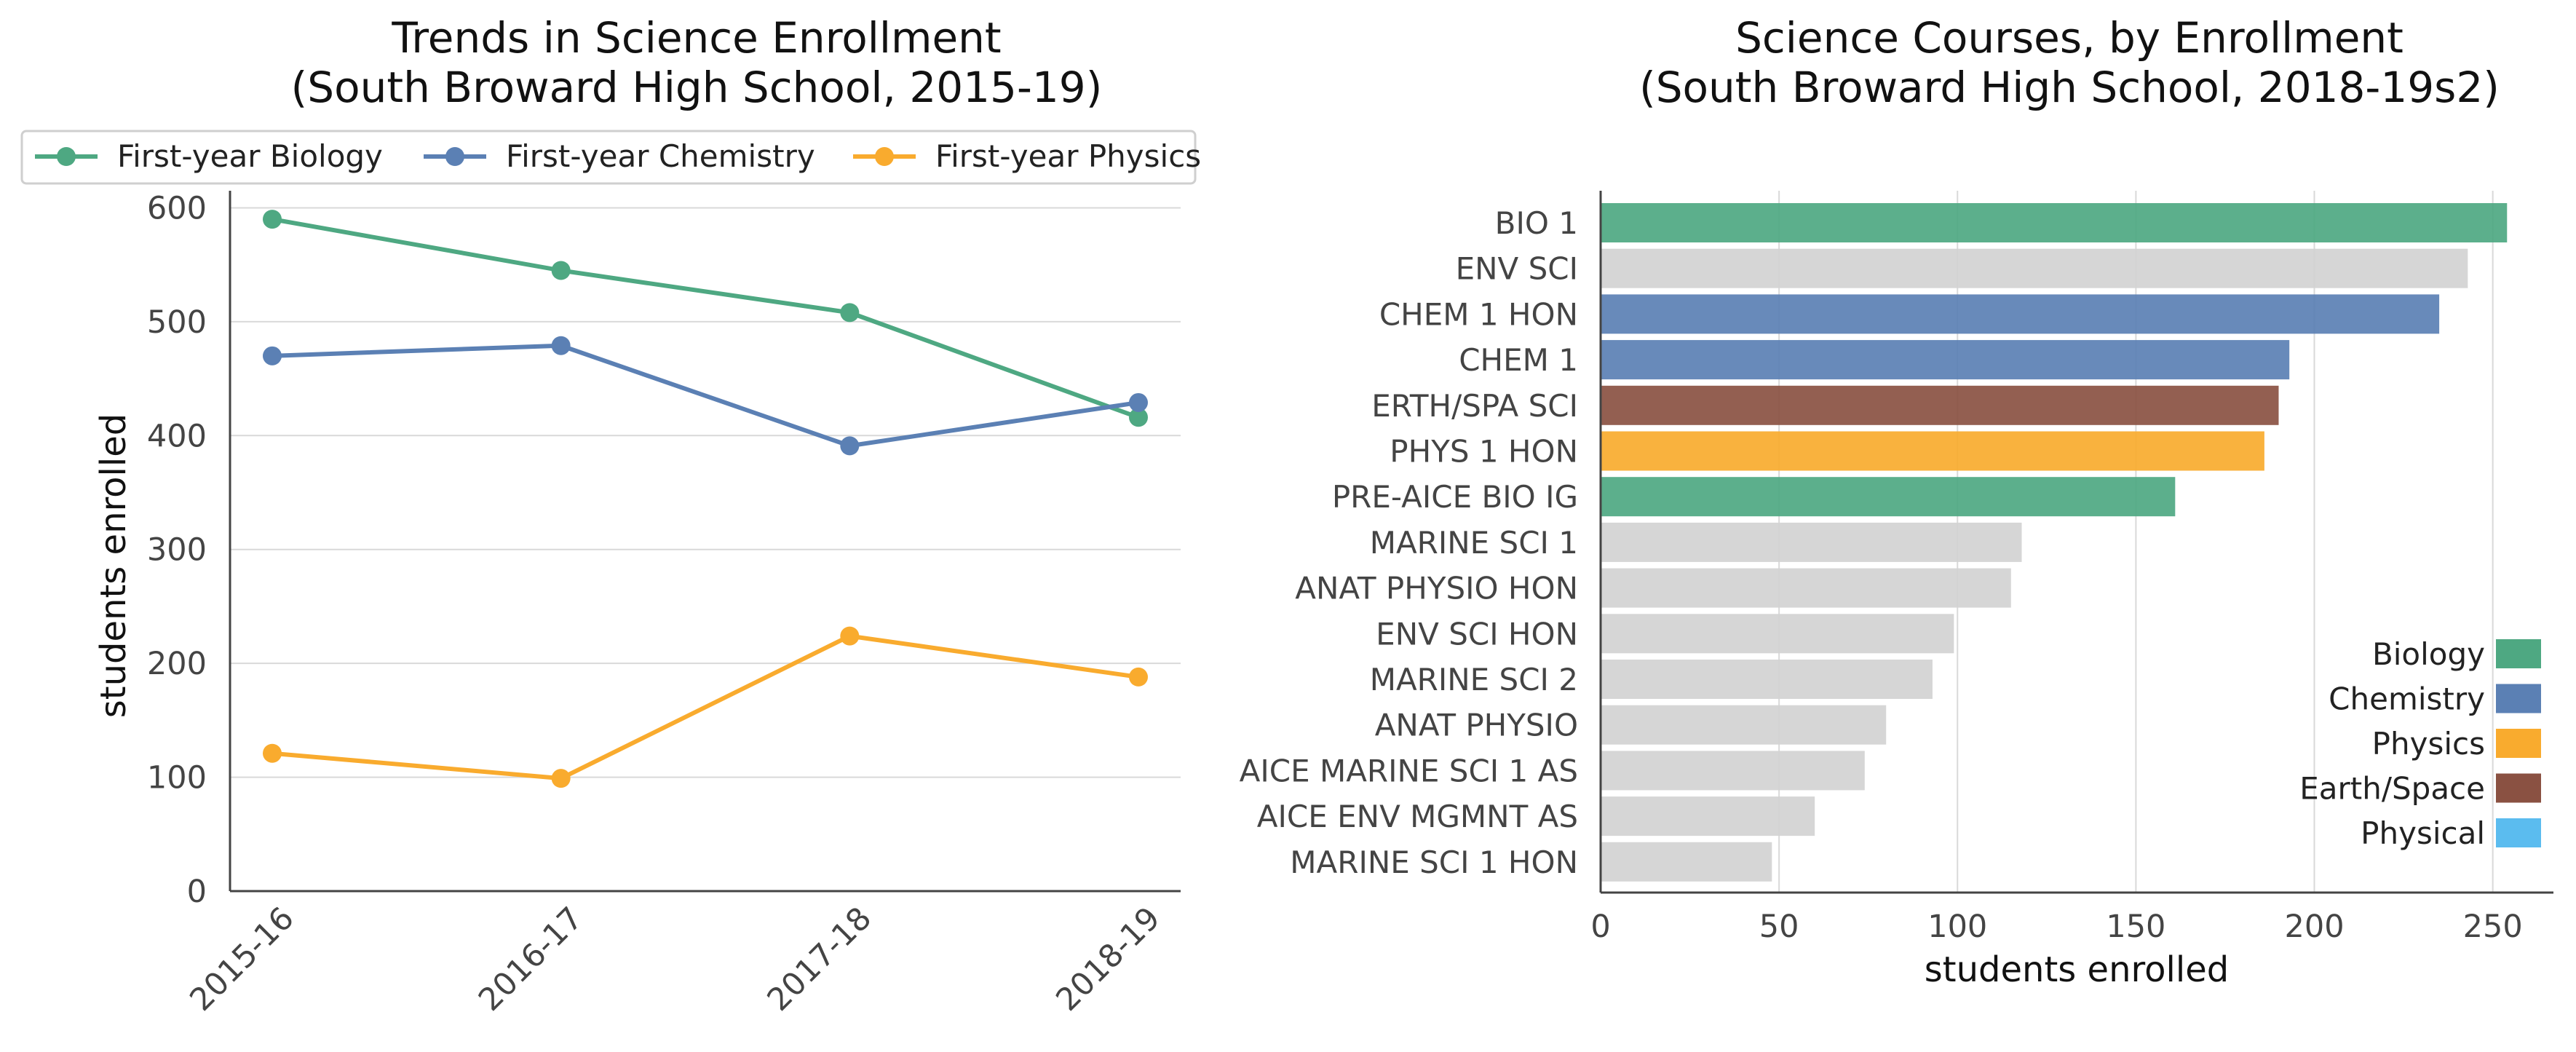 This screenshot has height=1052, width=2576. Describe the element at coordinates (697, 87) in the screenshot. I see `line-chart-subtitle: (South Broward High School, 2015-19)` at that location.